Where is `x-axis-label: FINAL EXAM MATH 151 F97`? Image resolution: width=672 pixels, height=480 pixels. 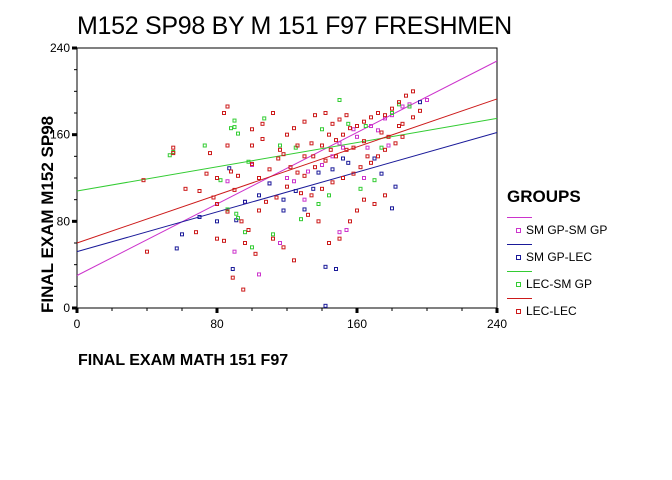 x-axis-label: FINAL EXAM MATH 151 F97 is located at coordinates (183, 360).